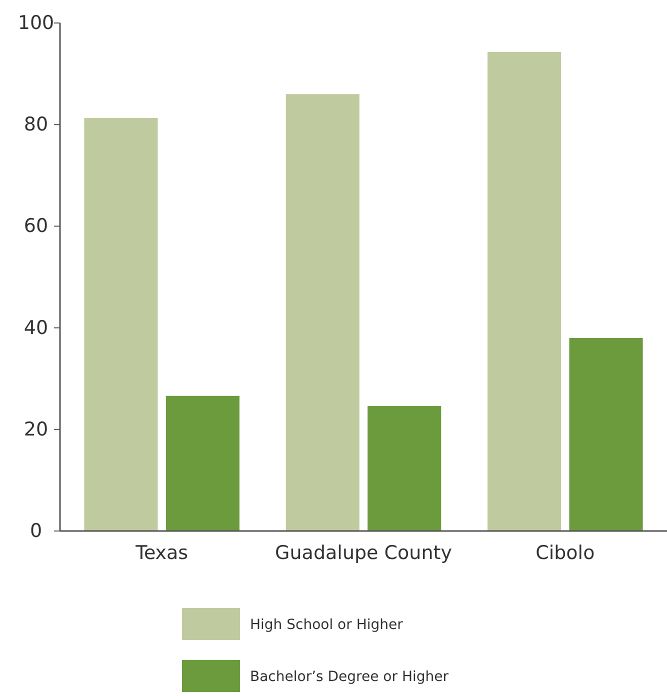 The width and height of the screenshot is (667, 696). I want to click on x-tick-label: Texas, so click(161, 553).